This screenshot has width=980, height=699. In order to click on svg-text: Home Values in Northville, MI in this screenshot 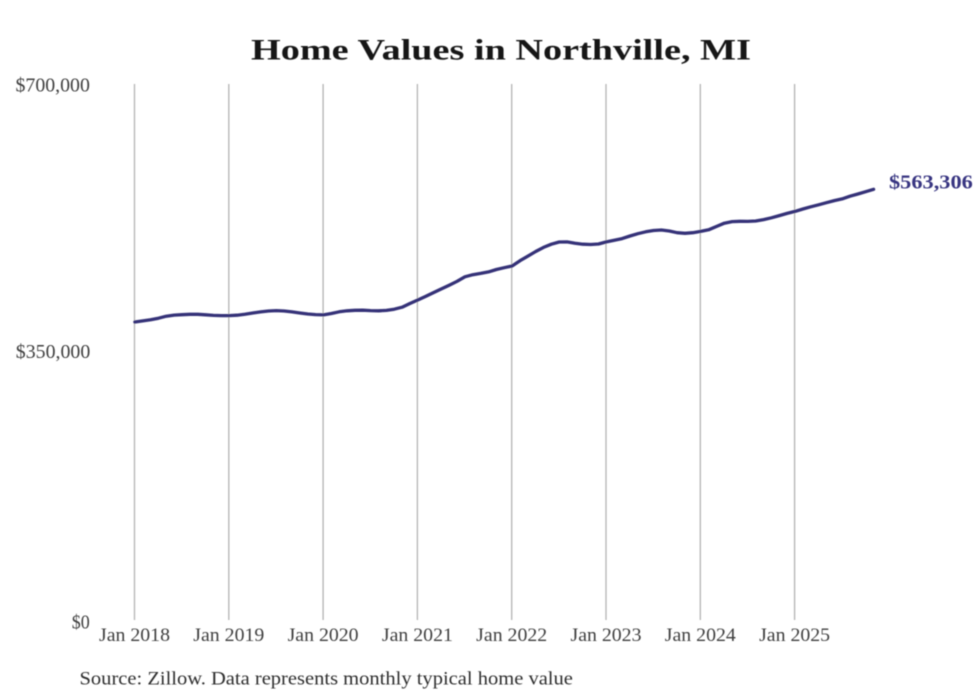, I will do `click(501, 50)`.